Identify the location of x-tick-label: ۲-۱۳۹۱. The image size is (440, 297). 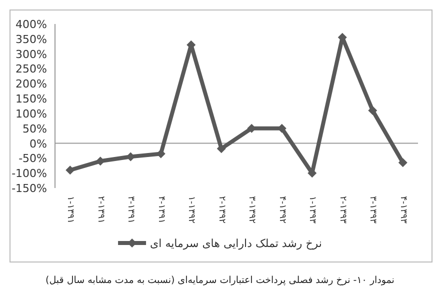
(100, 210).